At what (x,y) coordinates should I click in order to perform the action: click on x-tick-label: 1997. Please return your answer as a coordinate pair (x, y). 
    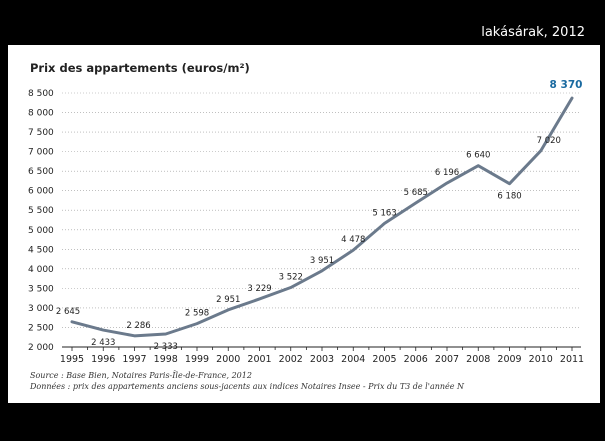
    Looking at the image, I should click on (134, 359).